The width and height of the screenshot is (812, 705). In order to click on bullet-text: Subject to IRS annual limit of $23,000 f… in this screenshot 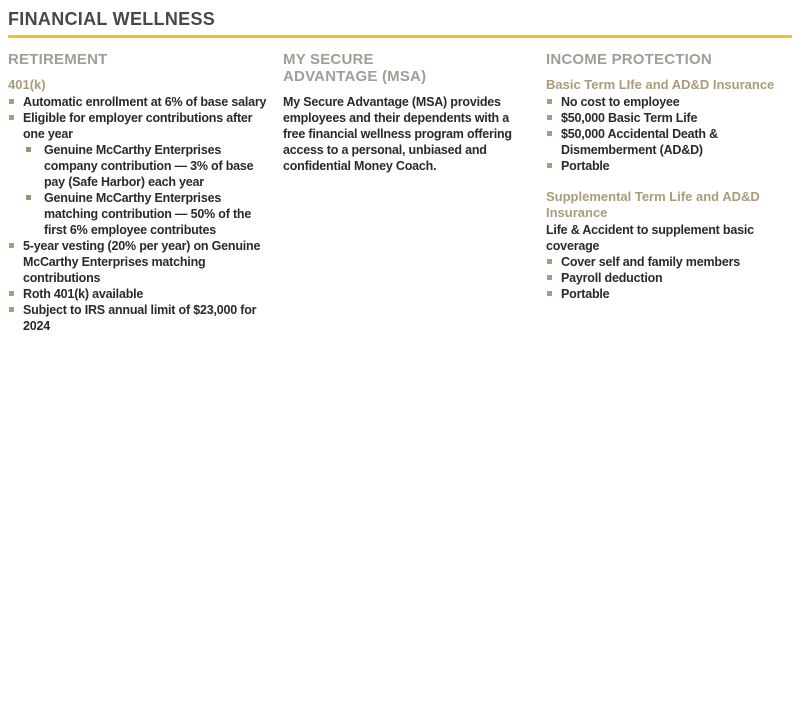, I will do `click(140, 318)`.